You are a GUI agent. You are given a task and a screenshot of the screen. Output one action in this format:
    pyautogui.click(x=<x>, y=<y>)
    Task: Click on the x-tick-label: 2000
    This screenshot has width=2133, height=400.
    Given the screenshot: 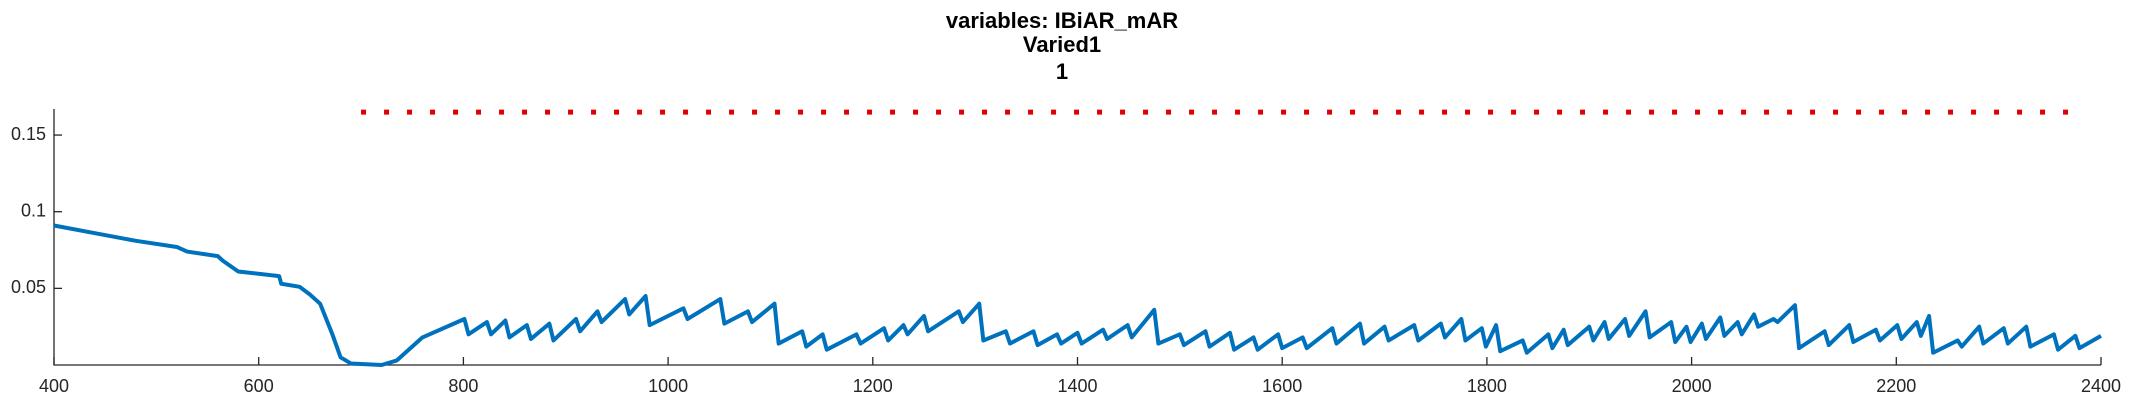 What is the action you would take?
    pyautogui.click(x=1692, y=386)
    